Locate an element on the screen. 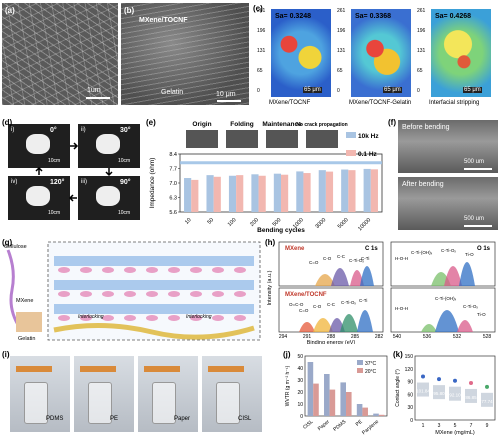 This screenshot has width=500, height=437. vial-caption: Paper is located at coordinates (182, 419).